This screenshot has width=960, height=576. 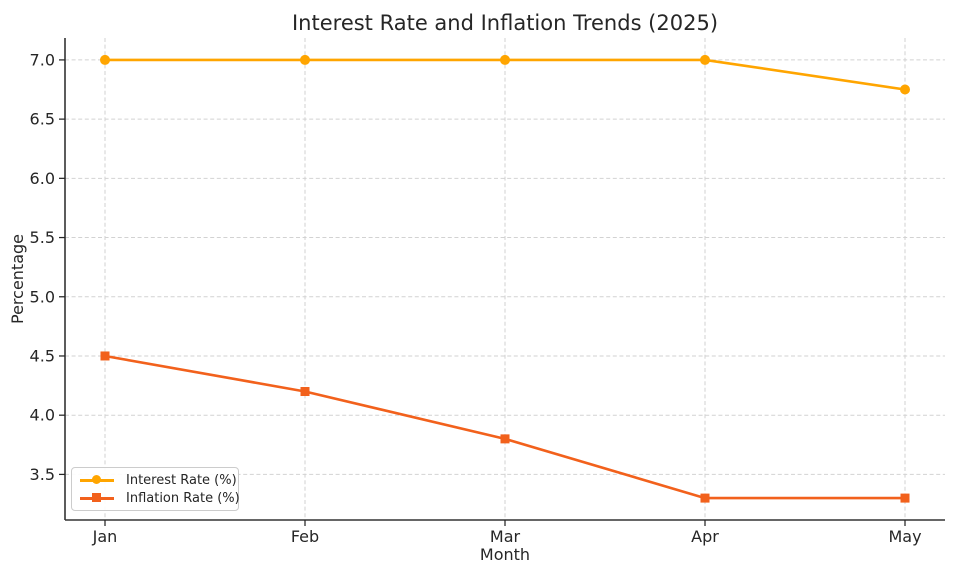 I want to click on legend-item: Inflation Rate (%), so click(x=160, y=498).